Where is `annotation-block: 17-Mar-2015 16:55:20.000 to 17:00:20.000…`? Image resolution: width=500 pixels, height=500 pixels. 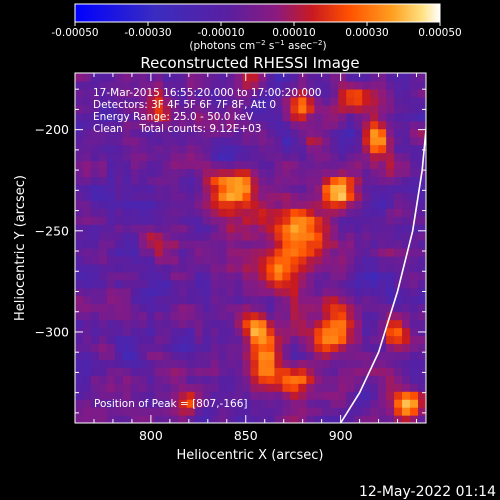
annotation-block: 17-Mar-2015 16:55:20.000 to 17:00:20.000… is located at coordinates (207, 111).